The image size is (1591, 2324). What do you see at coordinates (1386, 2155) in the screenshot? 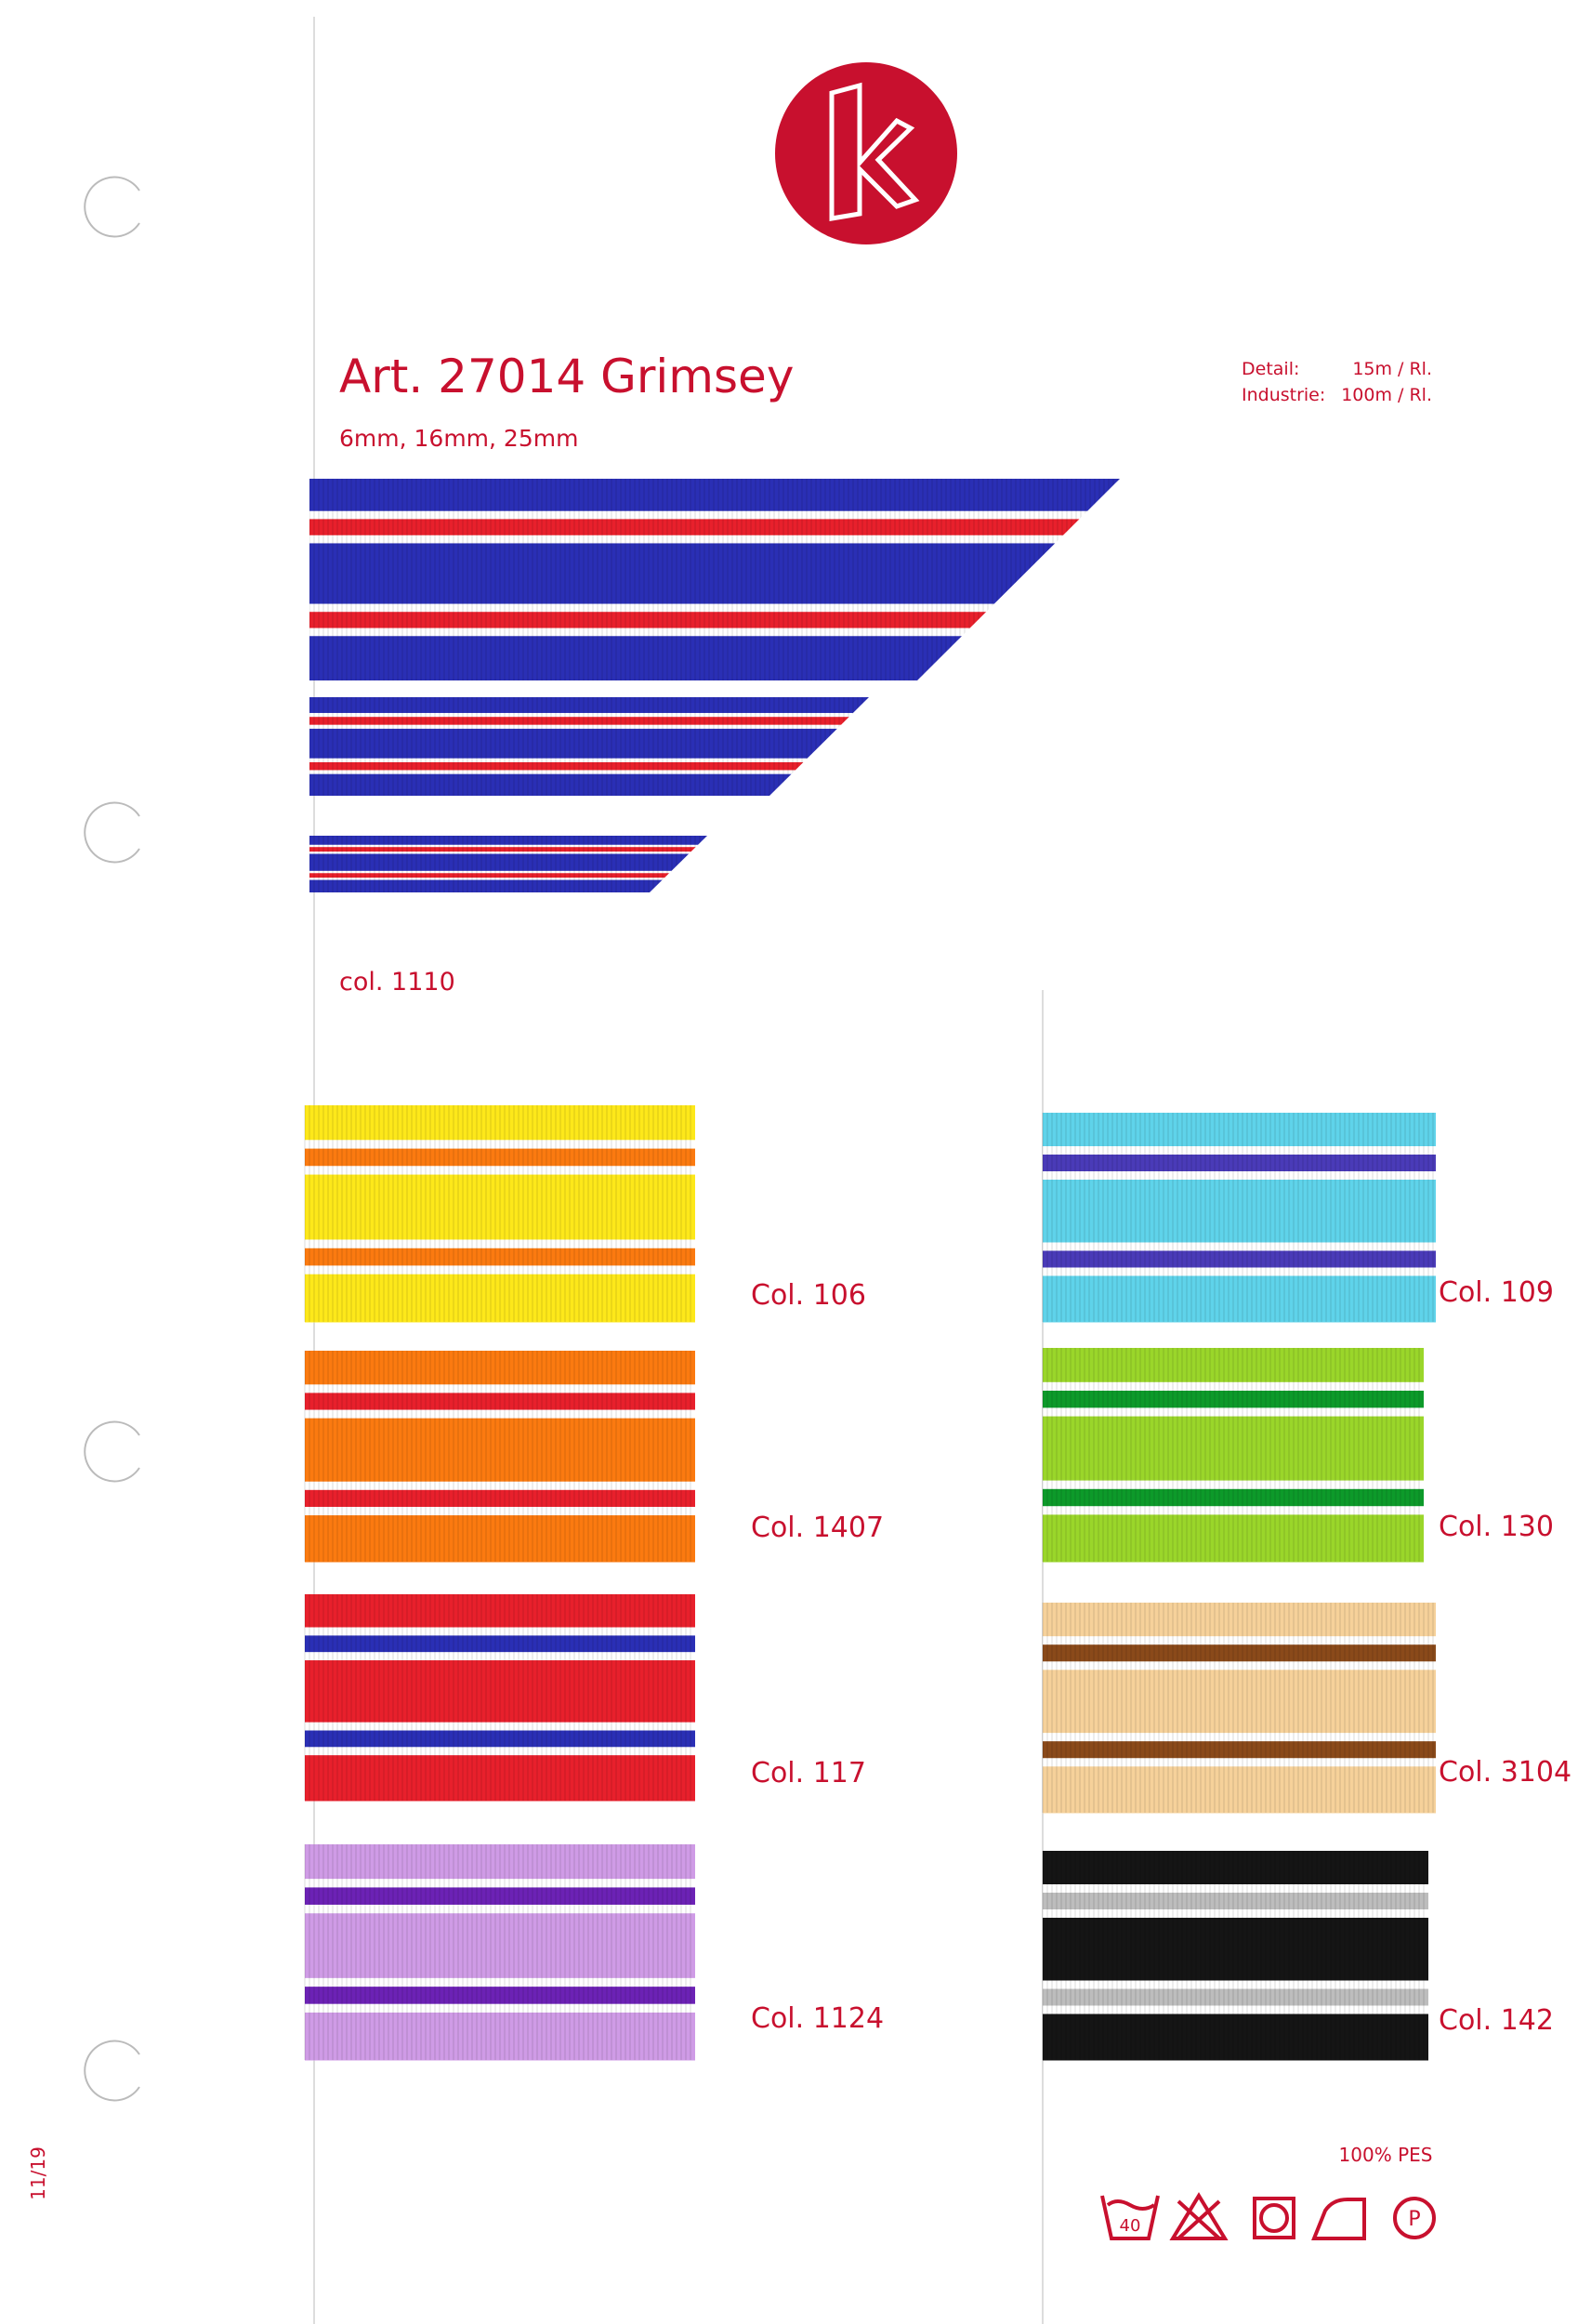
I see `material: 100% PES` at bounding box center [1386, 2155].